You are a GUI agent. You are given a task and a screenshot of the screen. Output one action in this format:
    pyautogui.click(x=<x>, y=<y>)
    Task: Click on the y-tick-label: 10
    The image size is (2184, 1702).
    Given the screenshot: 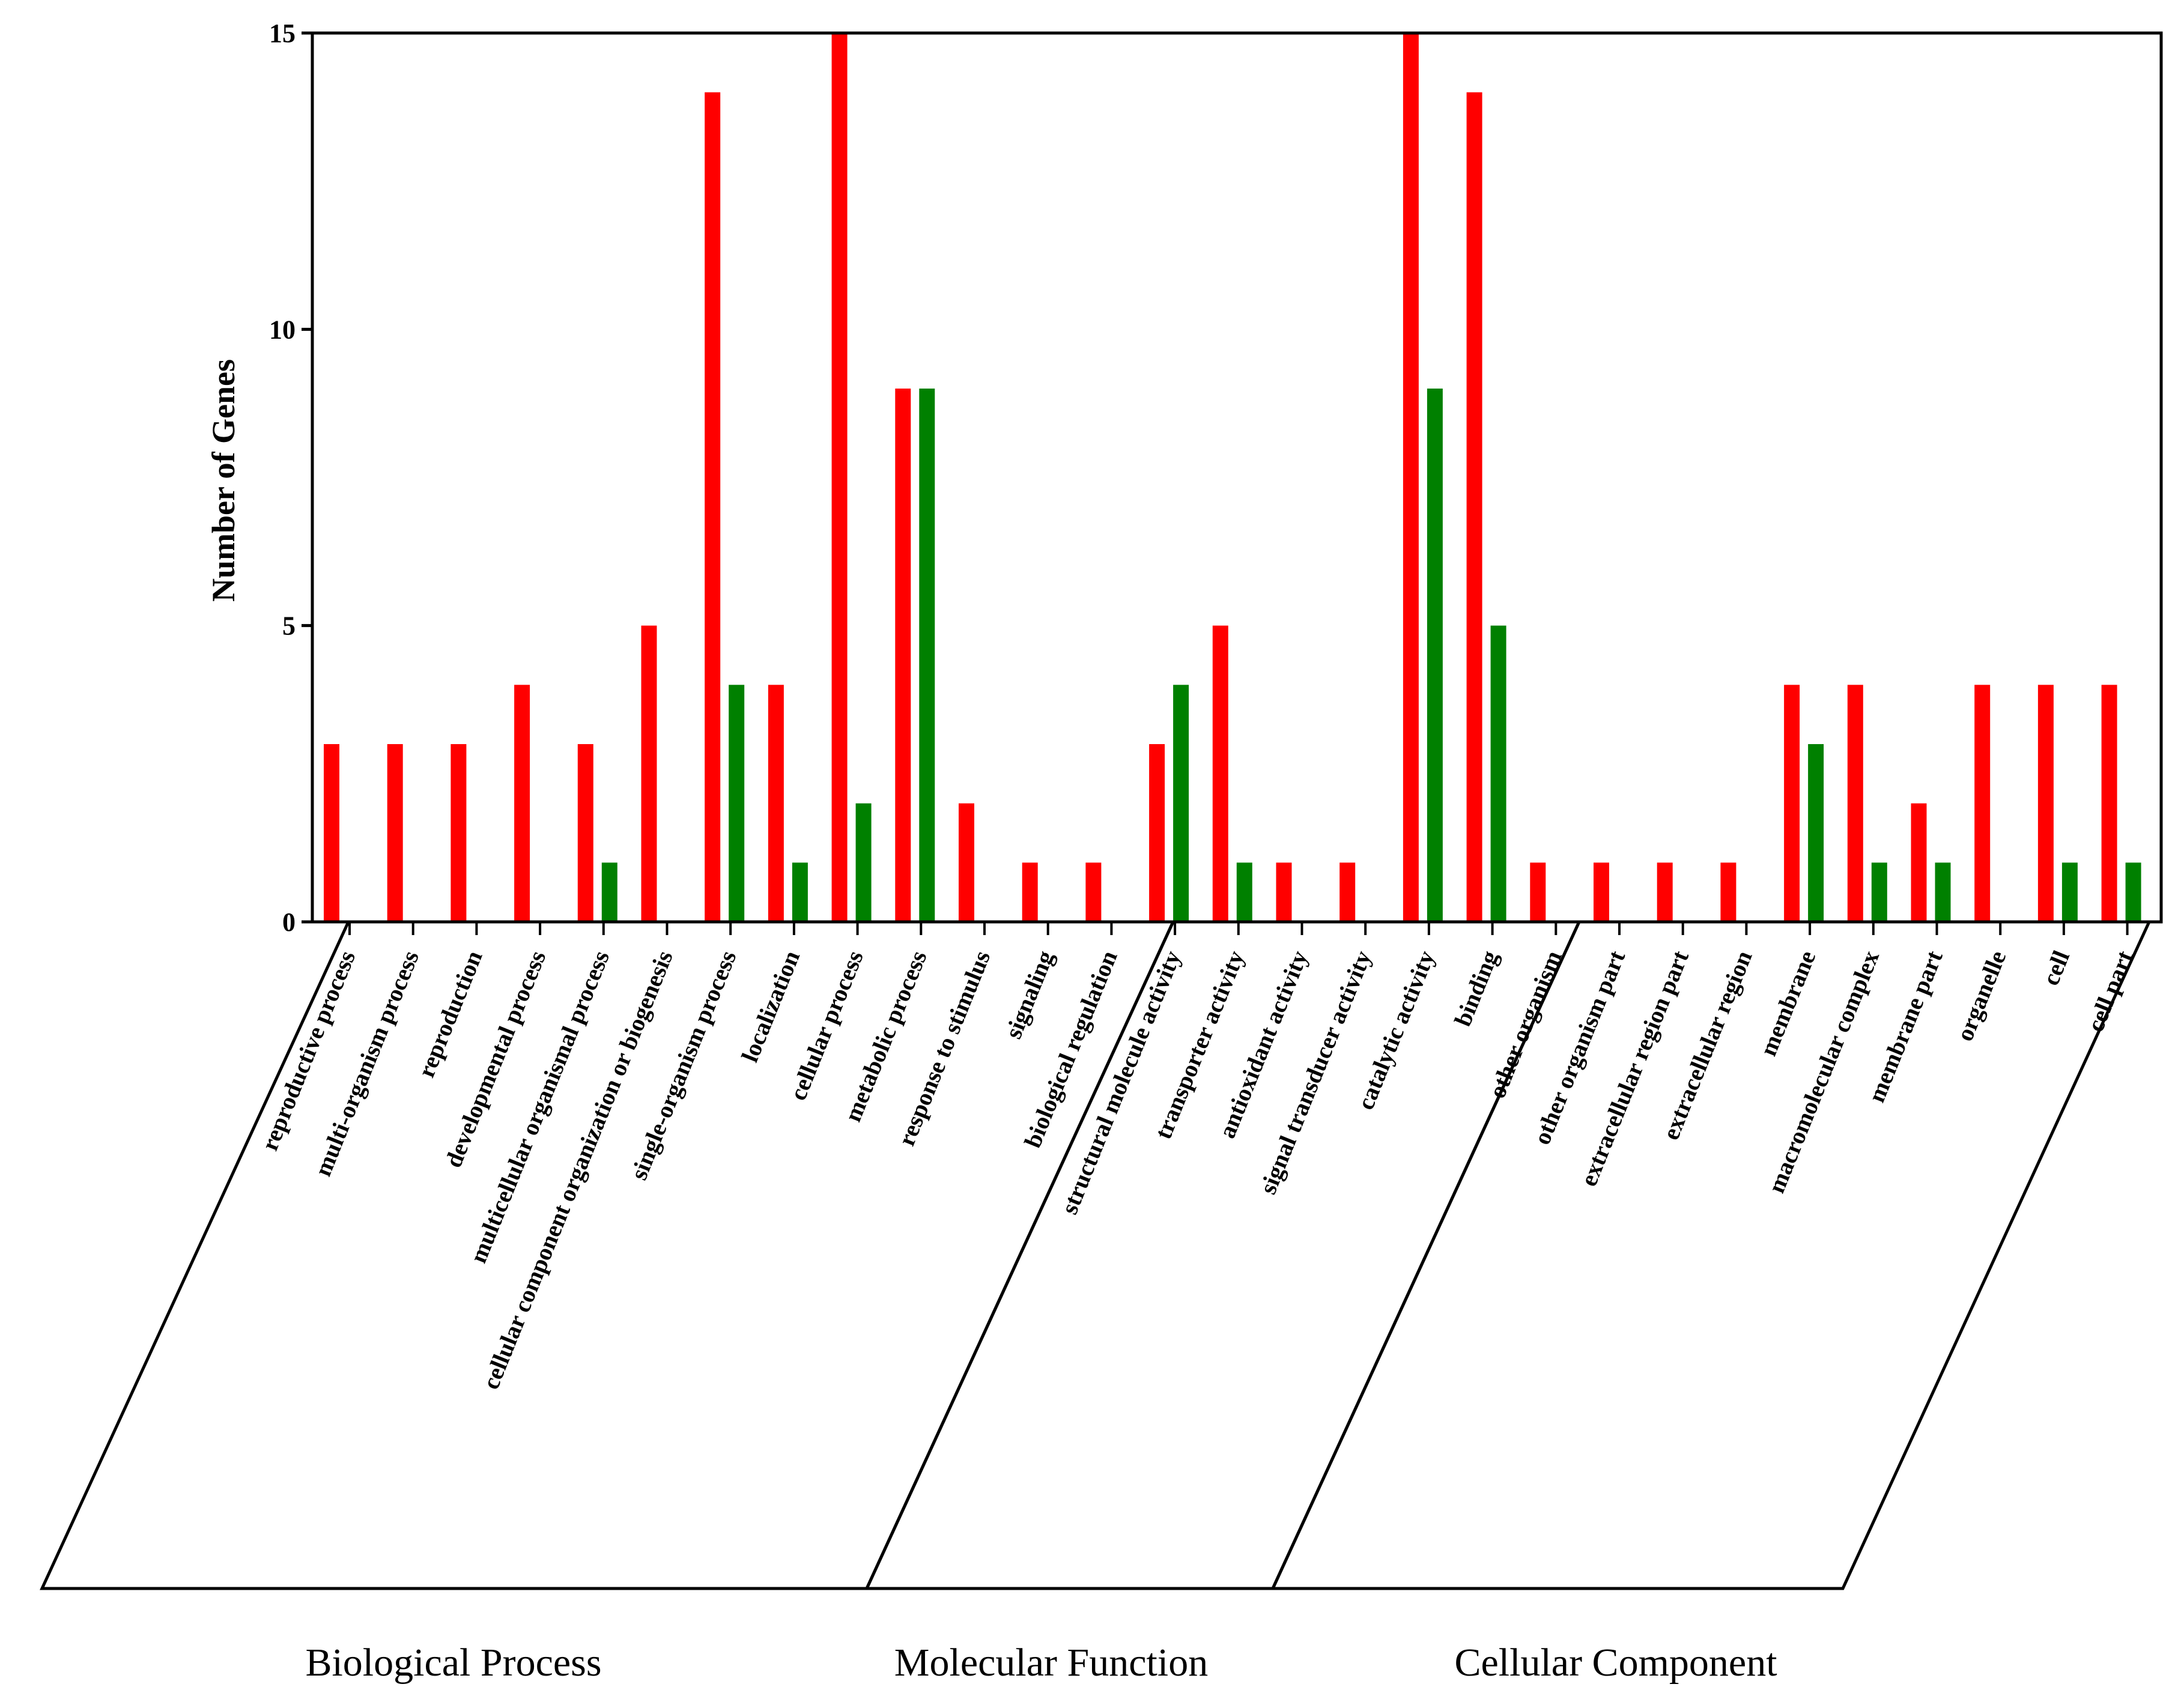 What is the action you would take?
    pyautogui.click(x=283, y=329)
    